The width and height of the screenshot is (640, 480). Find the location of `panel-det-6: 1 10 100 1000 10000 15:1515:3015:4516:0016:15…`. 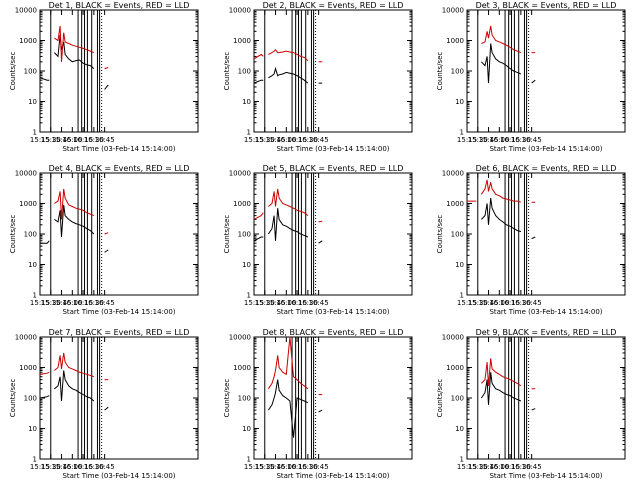

panel-det-6: 1 10 100 1000 10000 15:1515:3015:4516:0016:15… is located at coordinates (531, 240).